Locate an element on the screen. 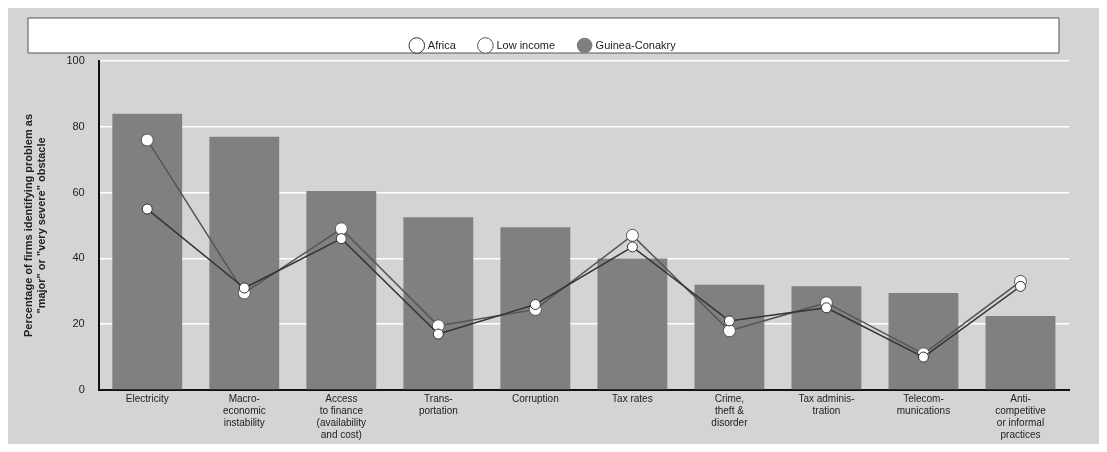 The image size is (1107, 452). y-tick-label: 20 is located at coordinates (78, 323).